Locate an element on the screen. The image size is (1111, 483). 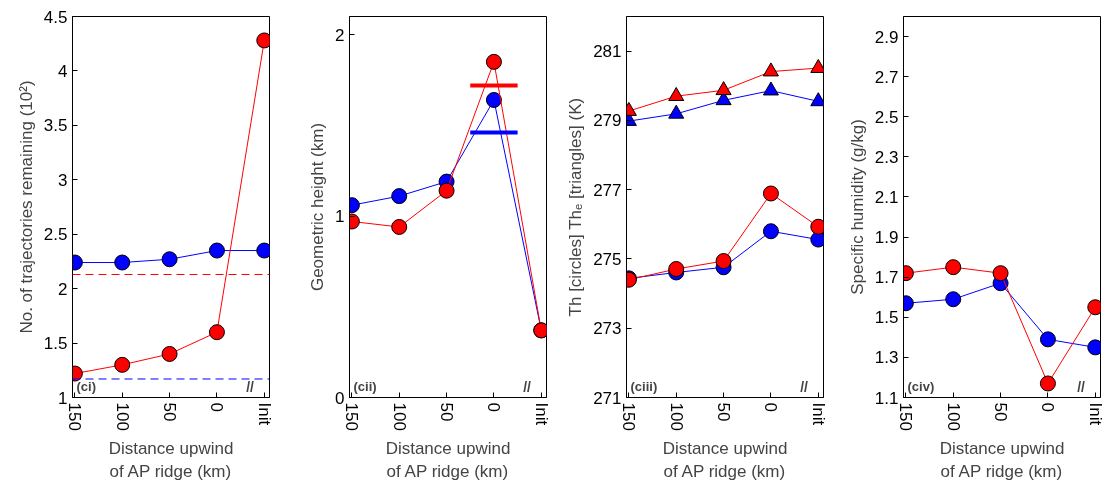
y-tick-label: 1.9 is located at coordinates (886, 238).